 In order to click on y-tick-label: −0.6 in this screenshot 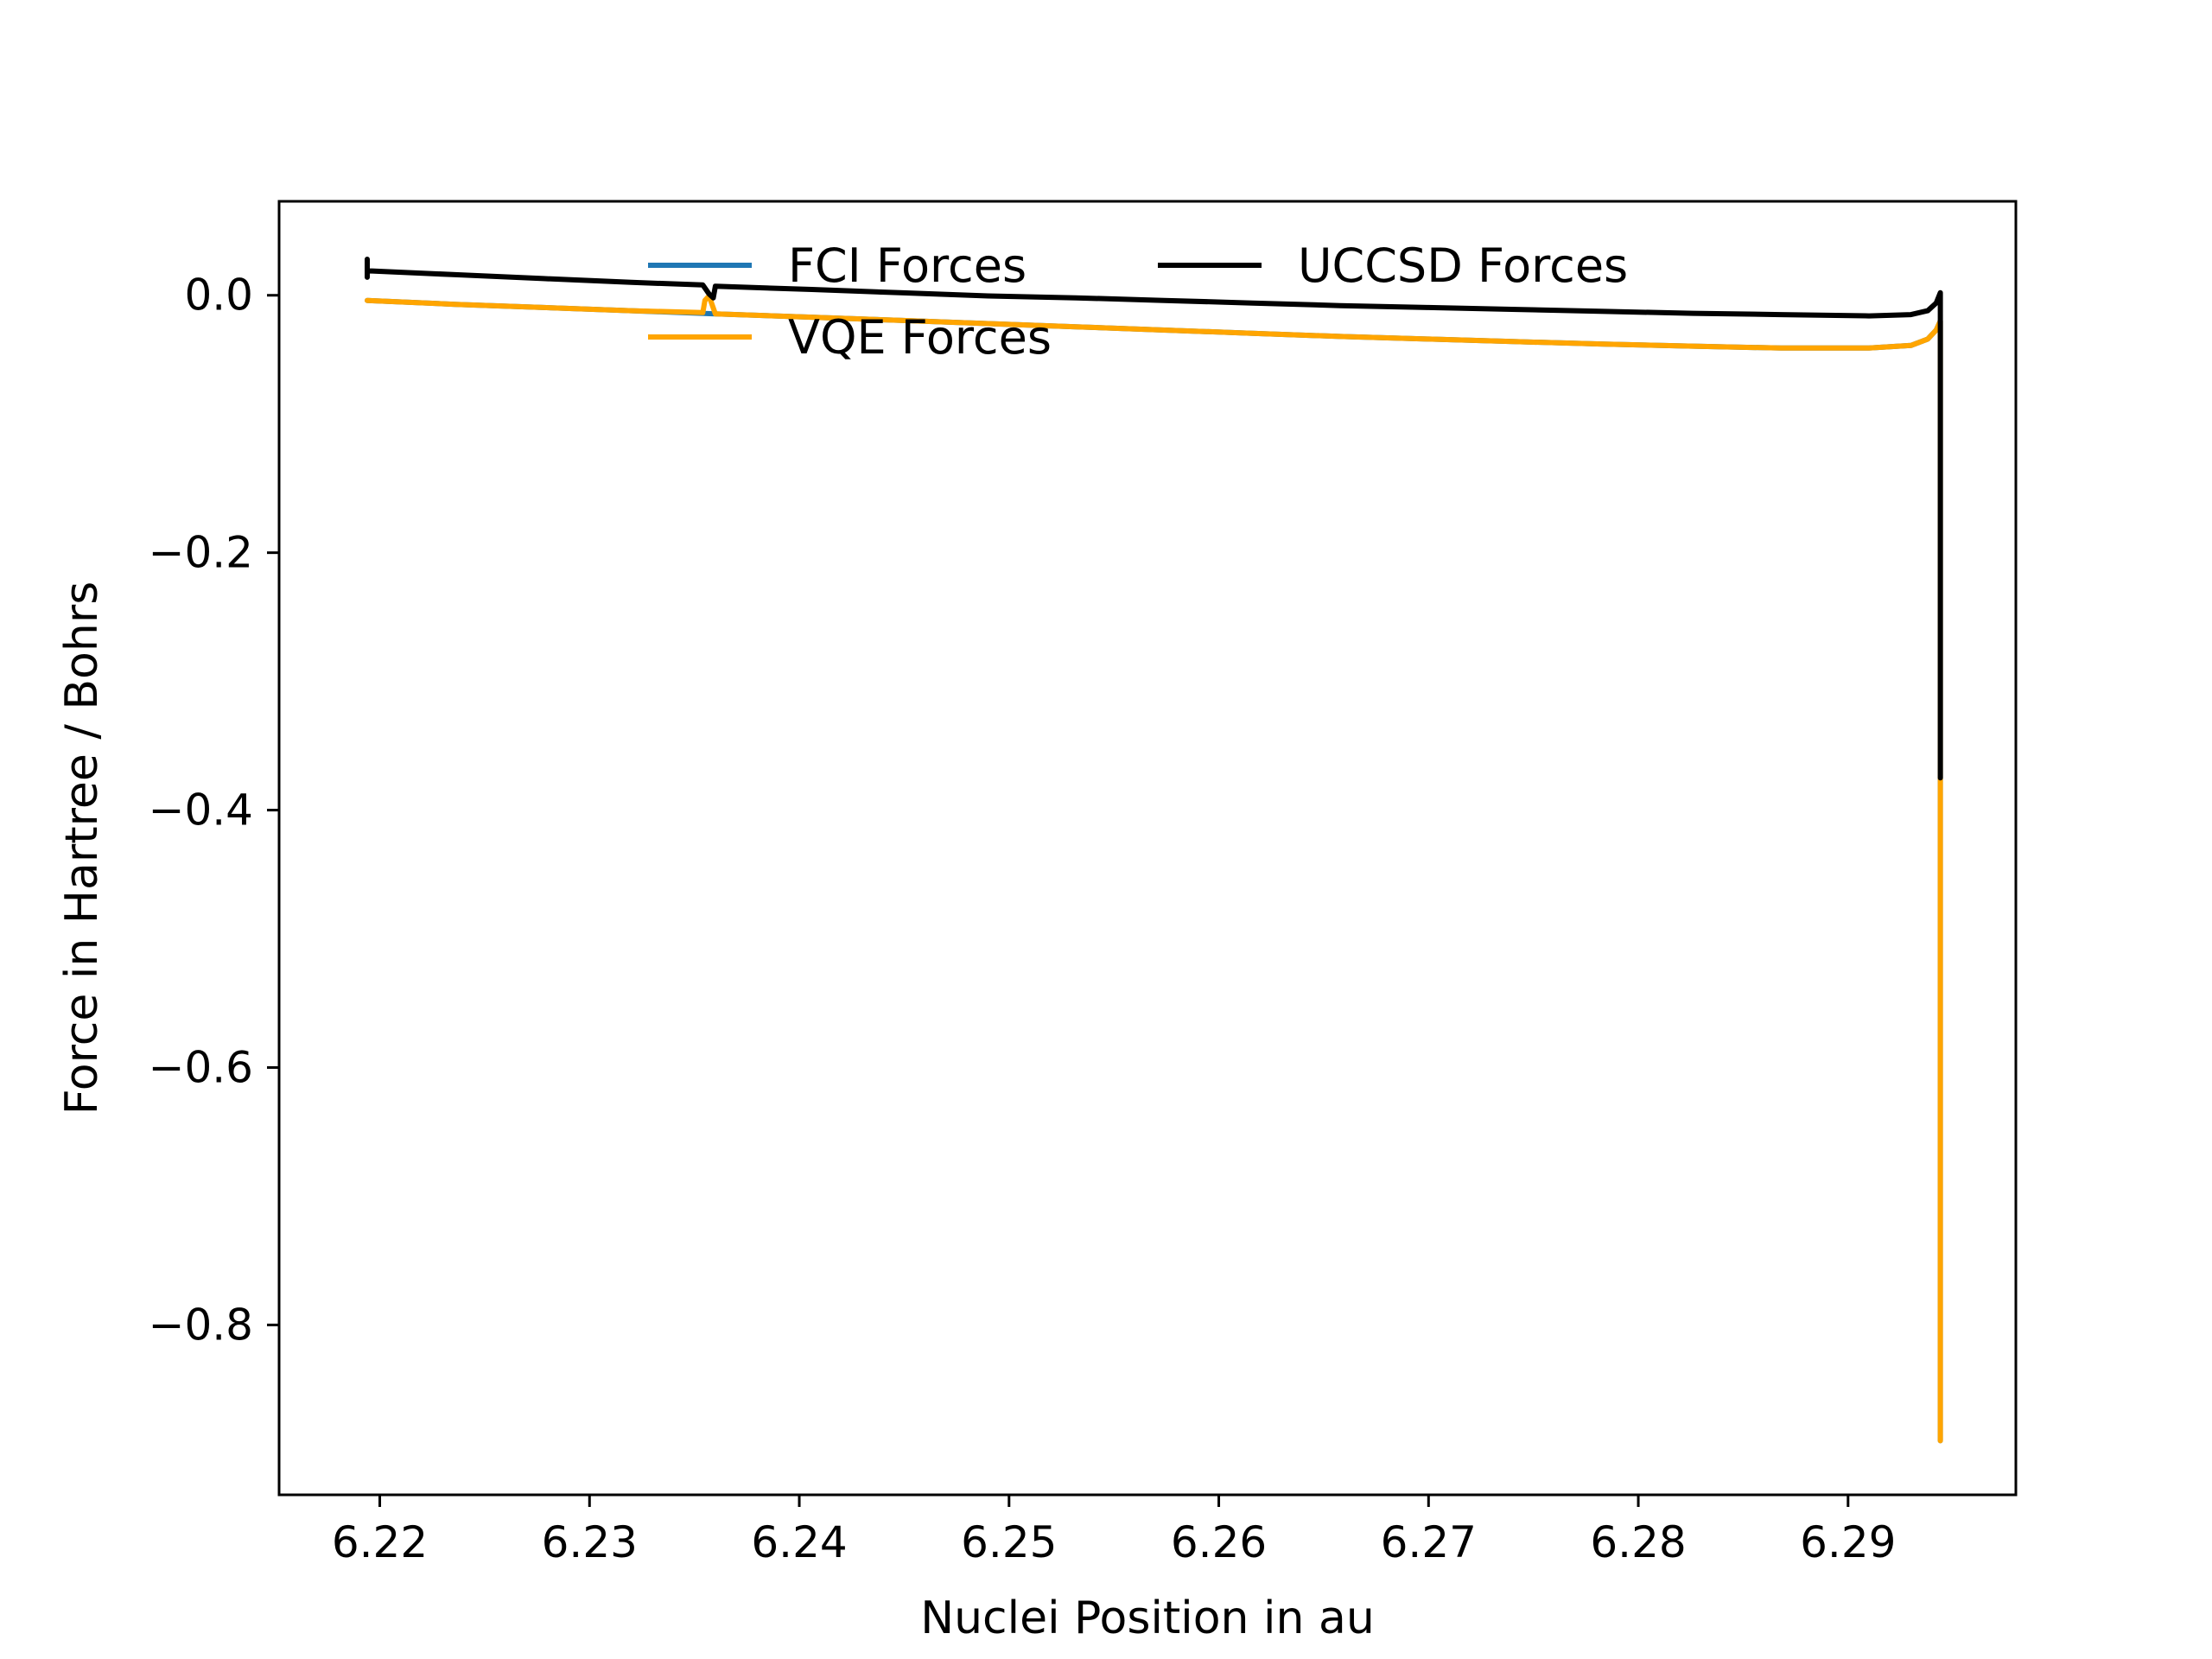, I will do `click(201, 1067)`.